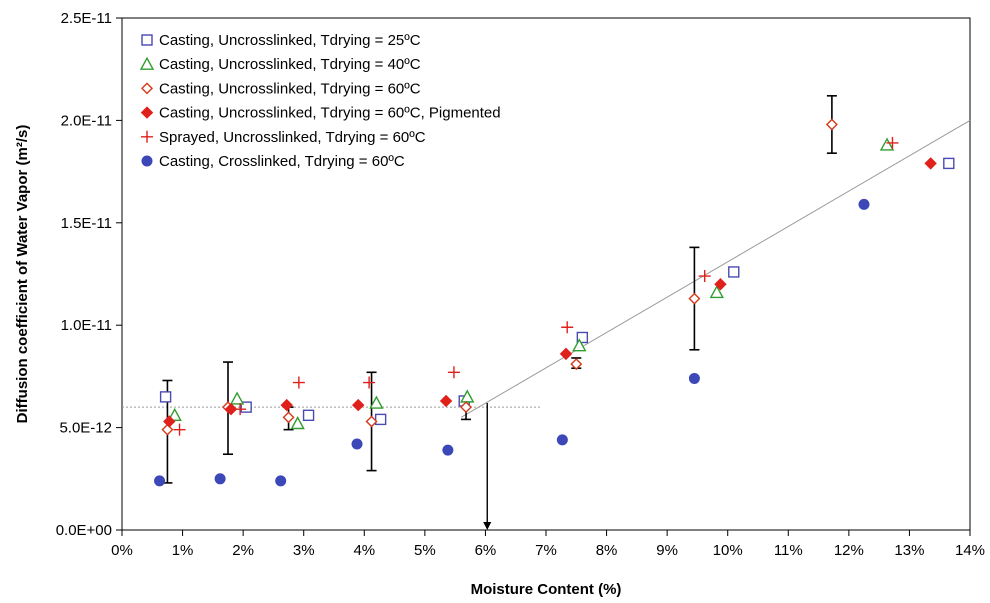 This screenshot has height=603, width=990. I want to click on legend-label-2: Casting, Uncrosslinked, Tdrying = 40ºC, so click(290, 64).